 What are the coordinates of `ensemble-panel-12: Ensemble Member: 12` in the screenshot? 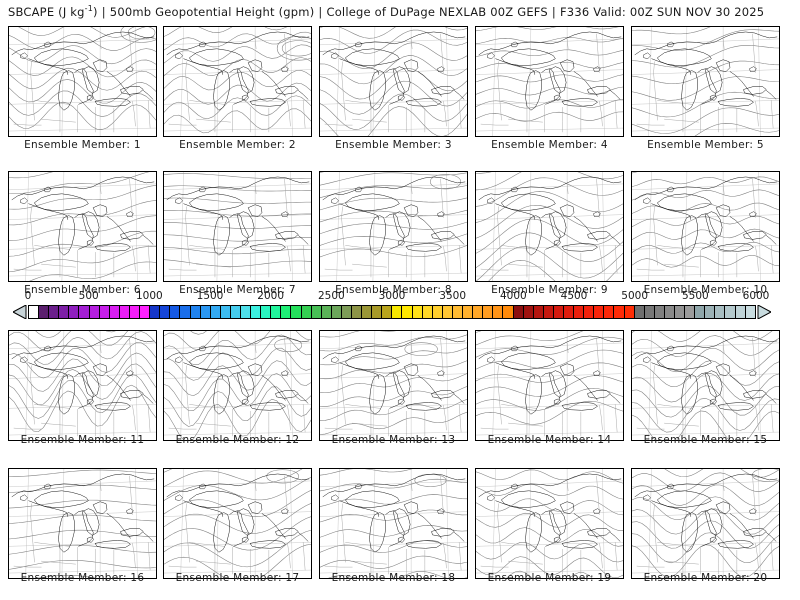 It's located at (237, 388).